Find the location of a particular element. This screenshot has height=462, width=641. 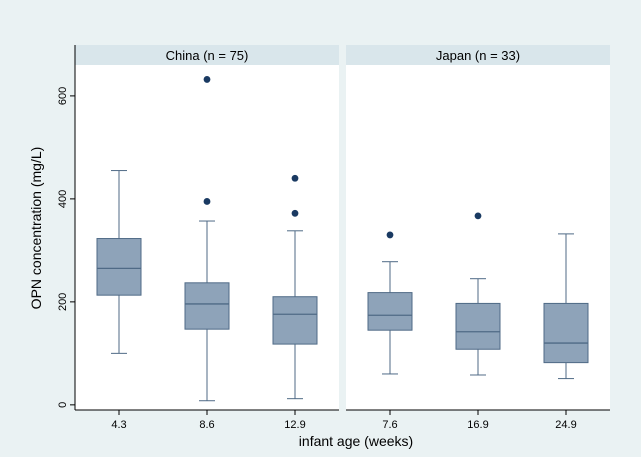

box-7.6 is located at coordinates (390, 303).